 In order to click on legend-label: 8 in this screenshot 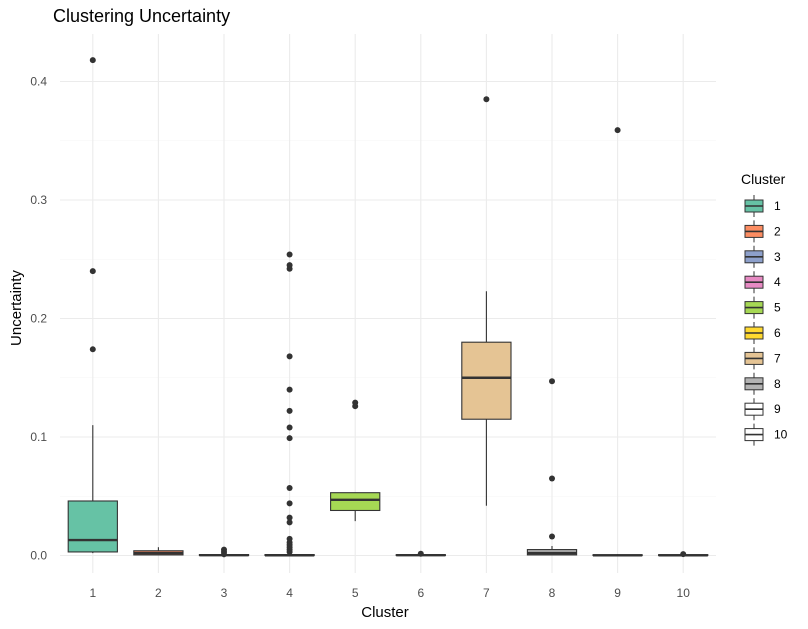, I will do `click(777, 384)`.